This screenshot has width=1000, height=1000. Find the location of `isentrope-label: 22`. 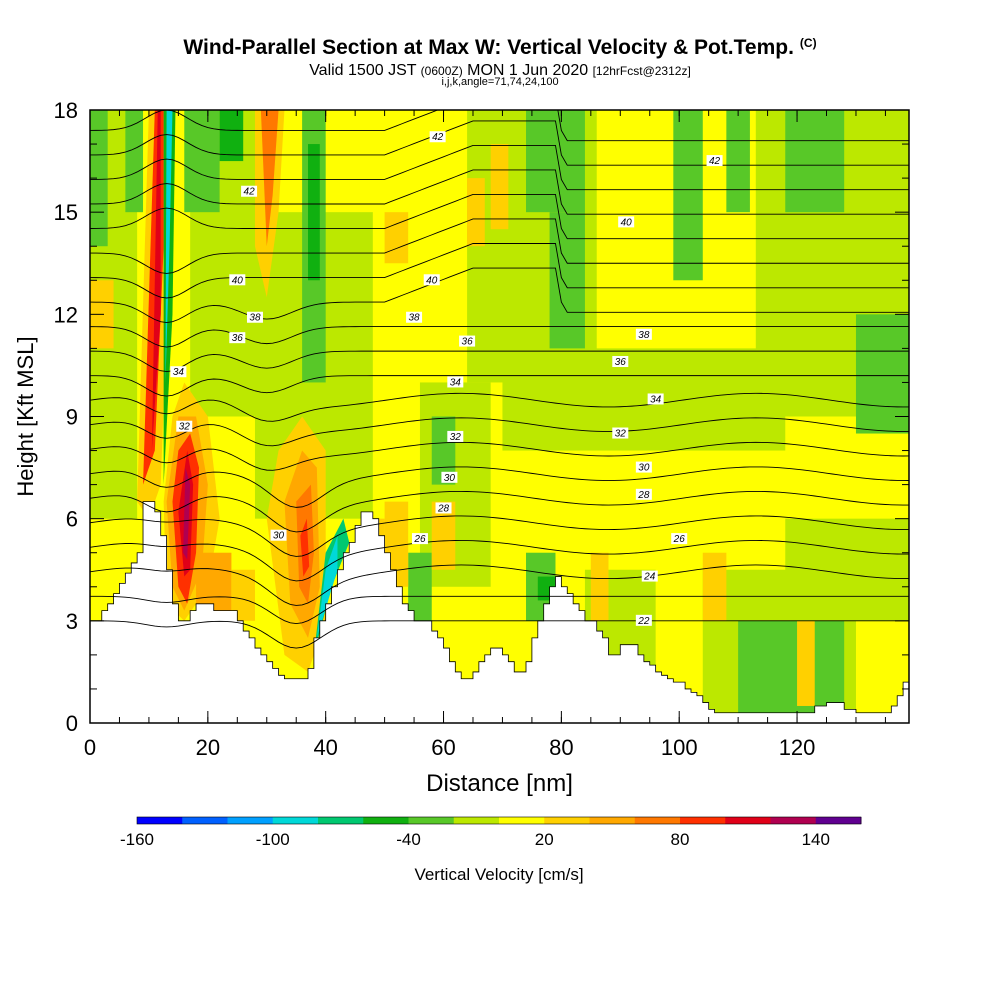

isentrope-label: 22 is located at coordinates (643, 620).